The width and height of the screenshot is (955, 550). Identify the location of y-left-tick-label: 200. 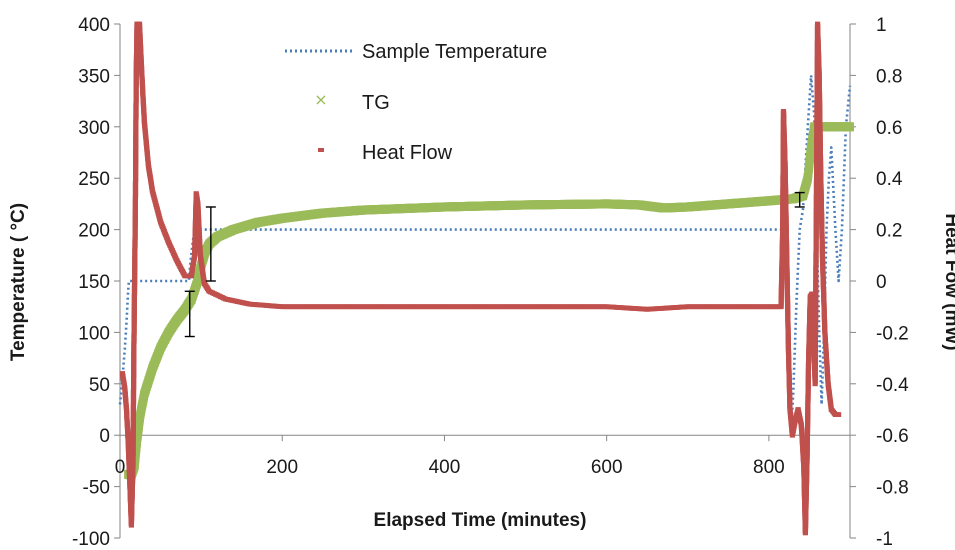
(94, 231).